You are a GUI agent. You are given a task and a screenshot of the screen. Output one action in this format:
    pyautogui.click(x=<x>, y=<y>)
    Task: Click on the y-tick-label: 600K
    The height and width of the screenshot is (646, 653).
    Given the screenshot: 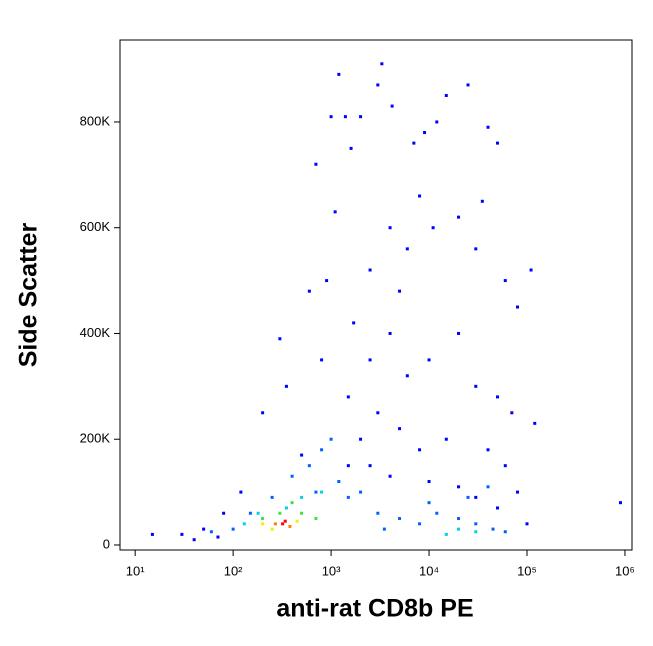 What is the action you would take?
    pyautogui.click(x=95, y=226)
    